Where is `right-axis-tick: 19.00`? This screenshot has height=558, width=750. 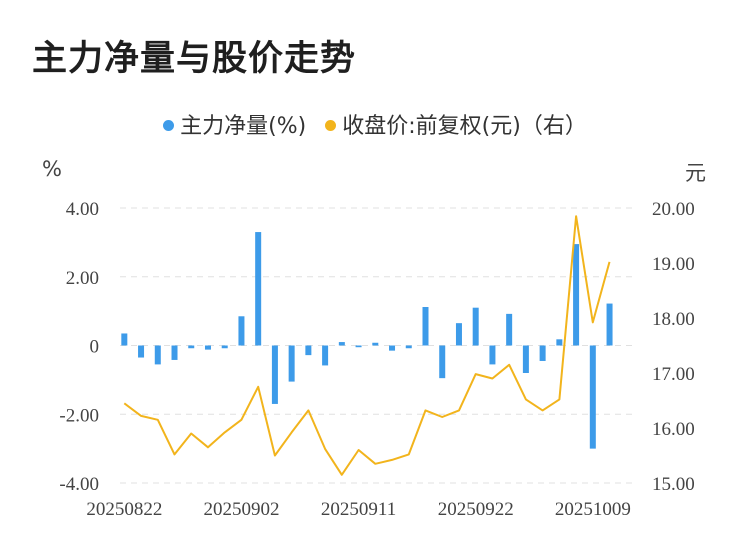 right-axis-tick: 19.00 is located at coordinates (673, 264).